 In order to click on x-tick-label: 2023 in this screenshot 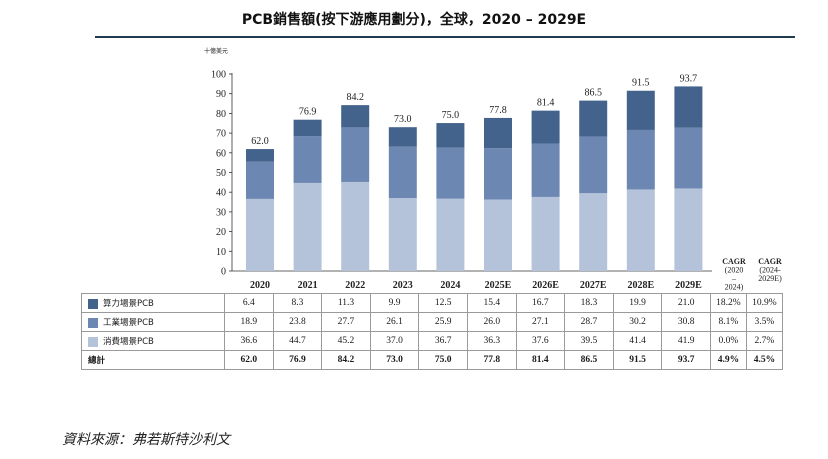, I will do `click(403, 285)`.